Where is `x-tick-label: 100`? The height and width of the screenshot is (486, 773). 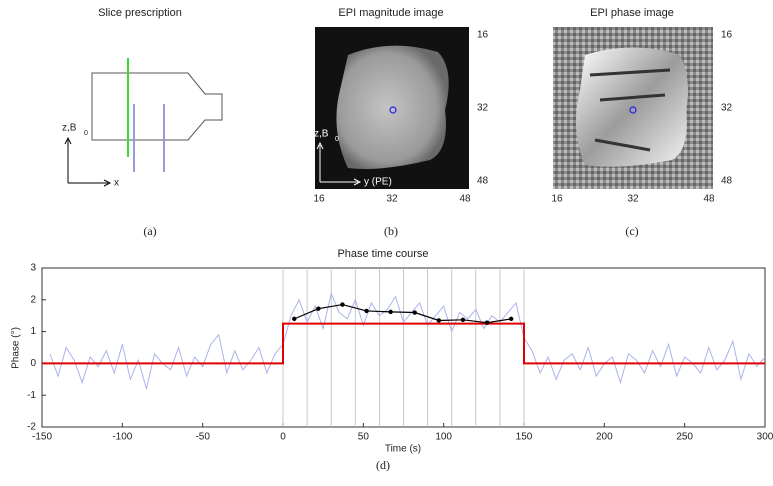 x-tick-label: 100 is located at coordinates (443, 437).